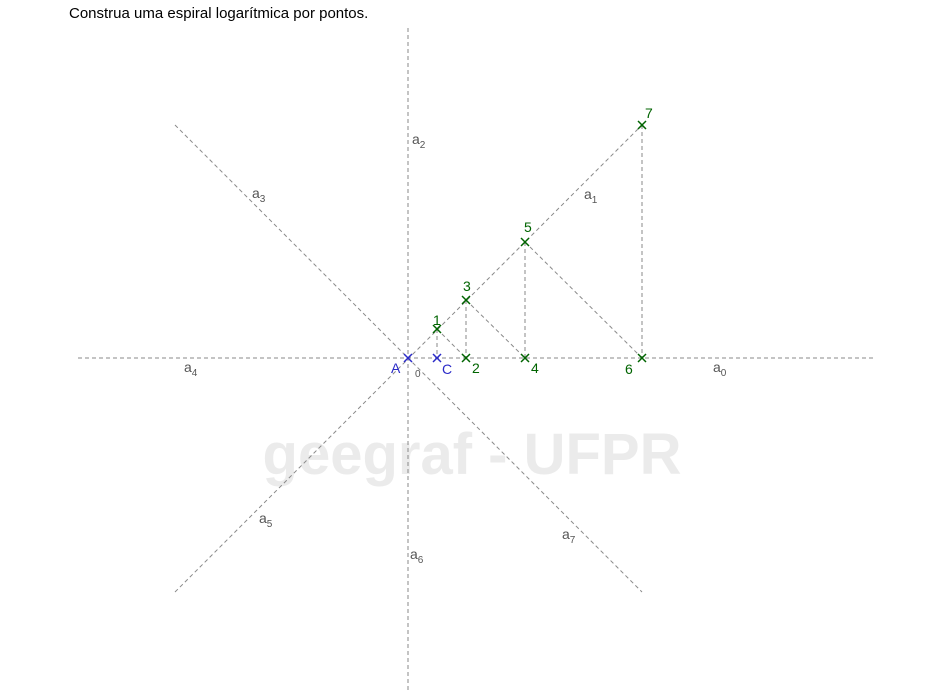 This screenshot has width=950, height=698. Describe the element at coordinates (466, 300) in the screenshot. I see `point-3-marker` at that location.